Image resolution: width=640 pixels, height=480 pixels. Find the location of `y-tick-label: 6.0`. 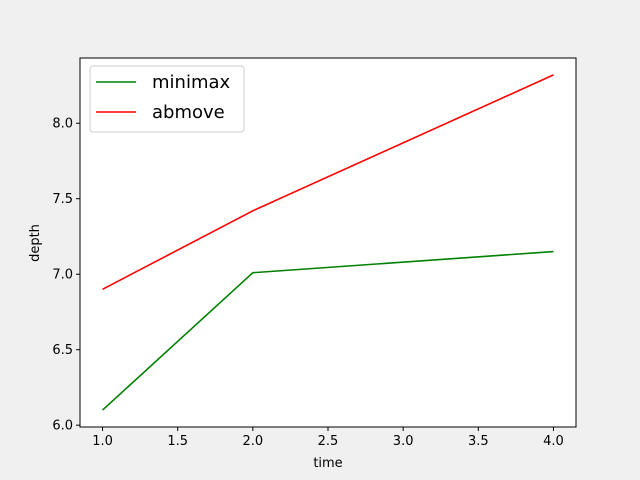

y-tick-label: 6.0 is located at coordinates (62, 426).